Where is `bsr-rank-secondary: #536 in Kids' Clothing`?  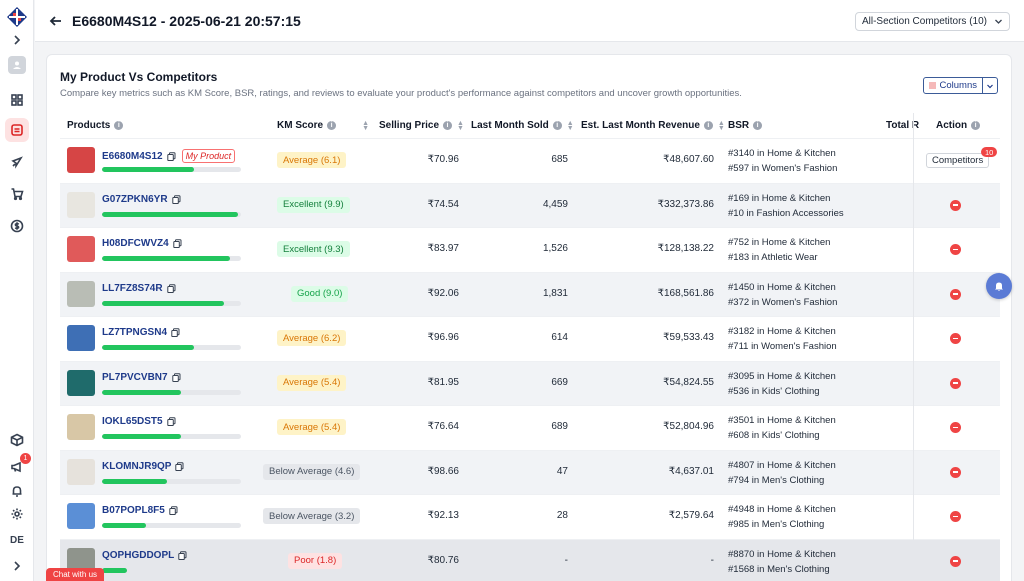 bsr-rank-secondary: #536 in Kids' Clothing is located at coordinates (774, 391).